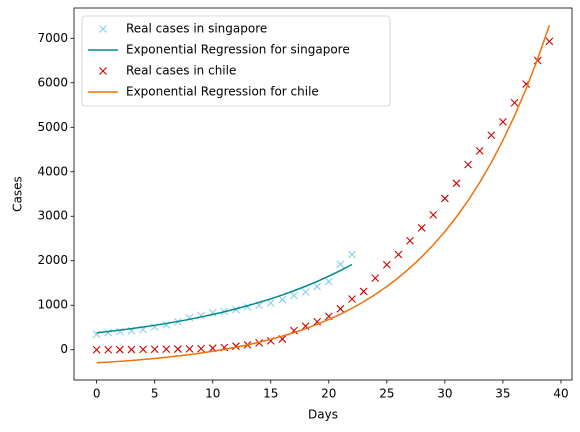 This screenshot has width=580, height=432. Describe the element at coordinates (181, 71) in the screenshot. I see `legend-label: Real cases in chile` at that location.